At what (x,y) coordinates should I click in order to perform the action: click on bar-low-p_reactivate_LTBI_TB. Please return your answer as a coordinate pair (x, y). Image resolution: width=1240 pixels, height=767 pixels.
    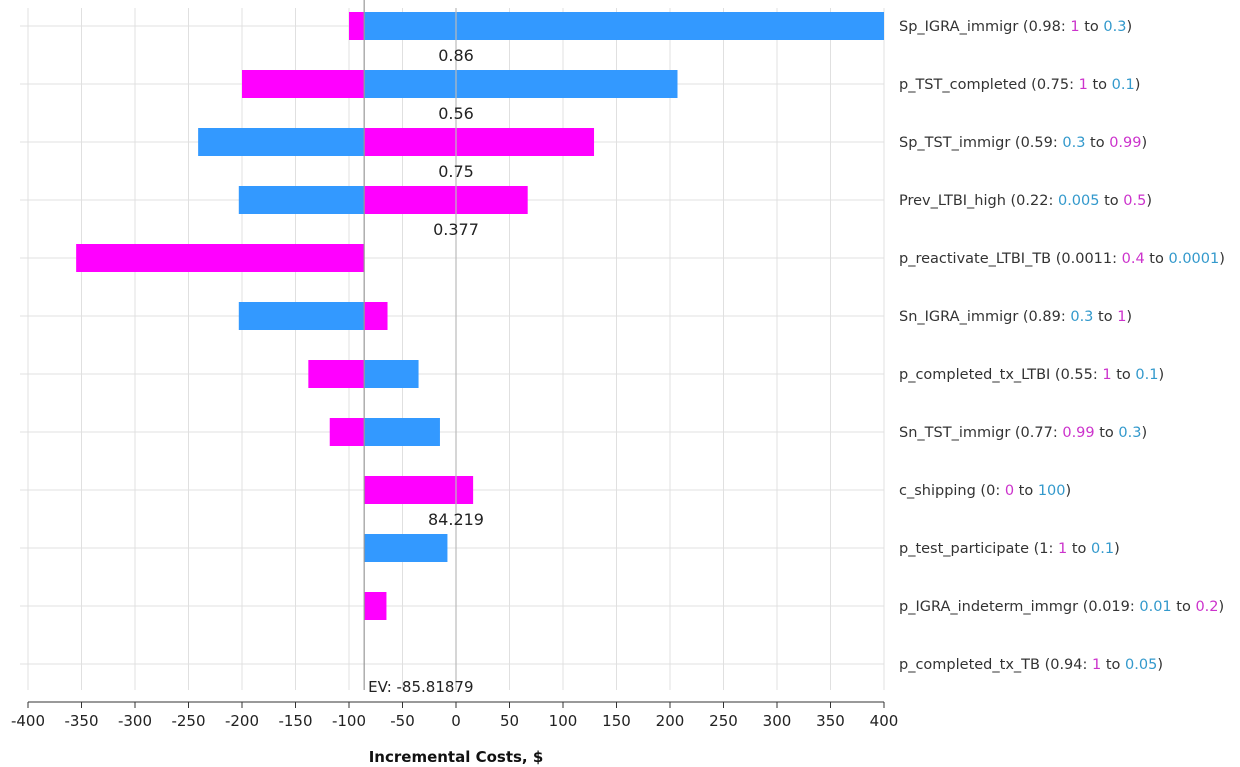
    Looking at the image, I should click on (220, 258).